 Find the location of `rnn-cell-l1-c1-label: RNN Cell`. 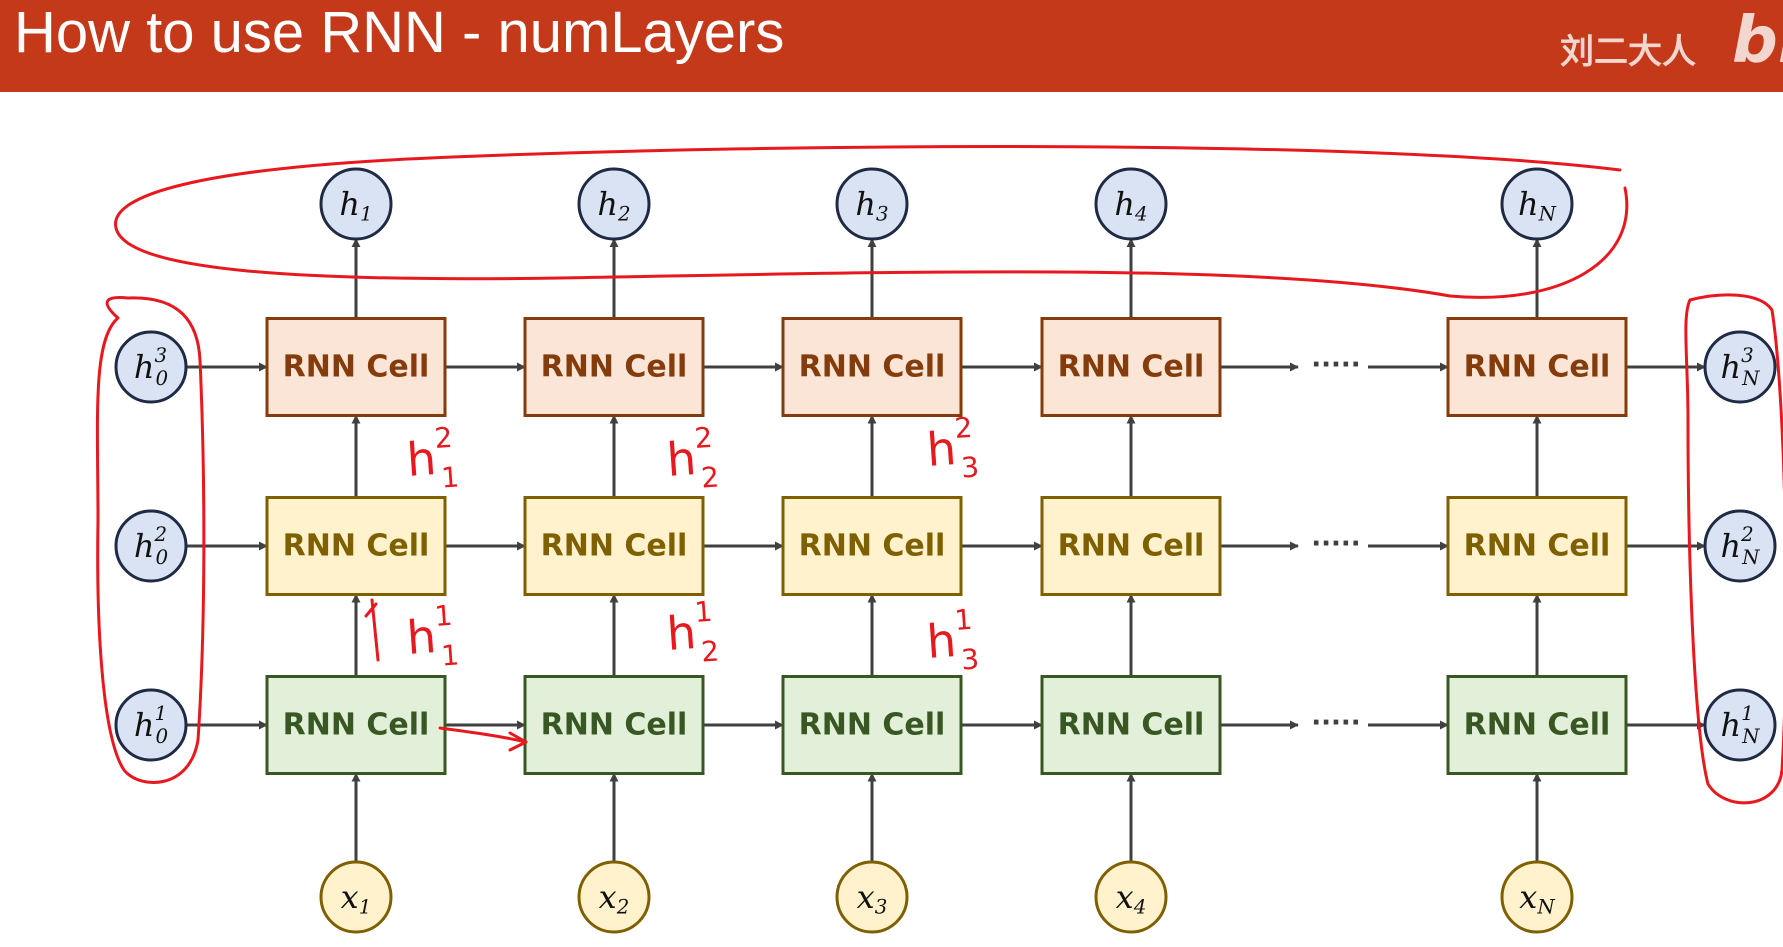

rnn-cell-l1-c1-label: RNN Cell is located at coordinates (356, 725).